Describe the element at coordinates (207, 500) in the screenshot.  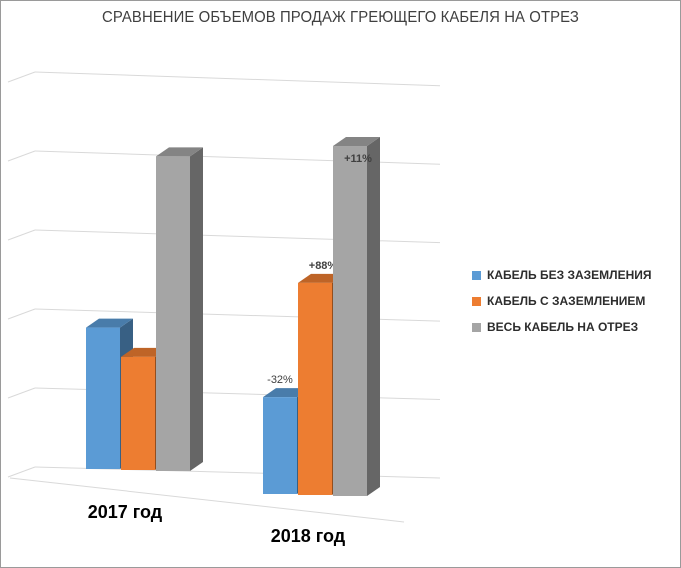
I see `floor-edge` at that location.